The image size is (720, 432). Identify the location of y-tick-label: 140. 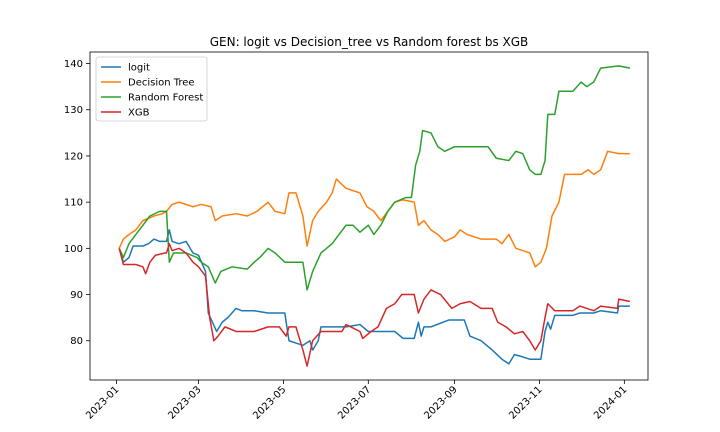
(73, 64).